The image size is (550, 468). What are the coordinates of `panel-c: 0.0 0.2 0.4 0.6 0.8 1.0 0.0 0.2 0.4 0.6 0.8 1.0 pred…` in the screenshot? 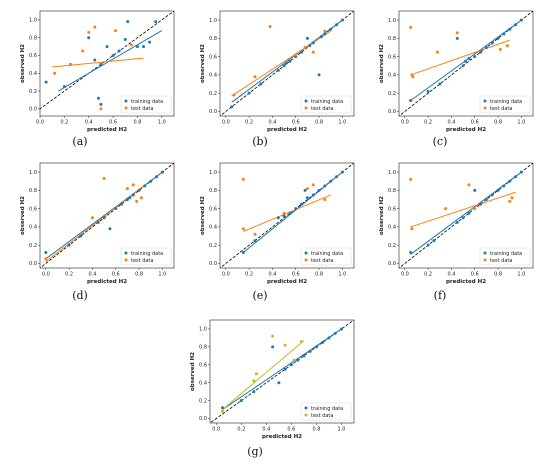 It's located at (456, 71).